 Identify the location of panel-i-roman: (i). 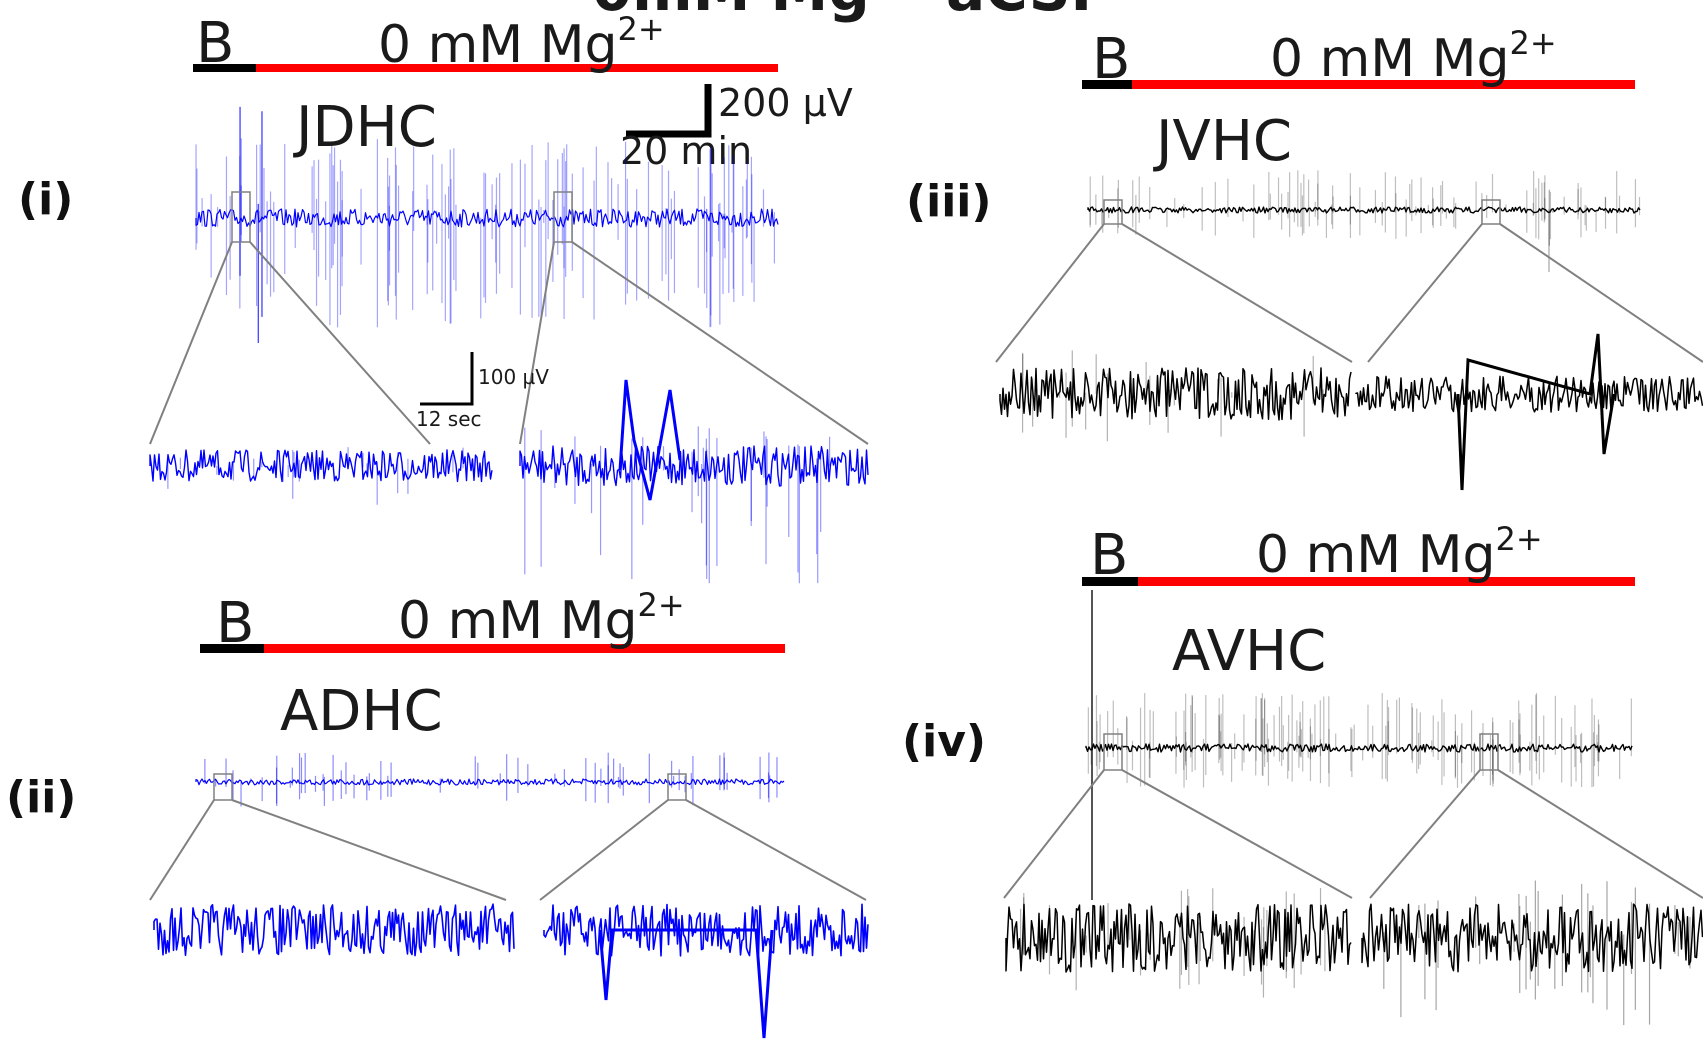
(45, 199).